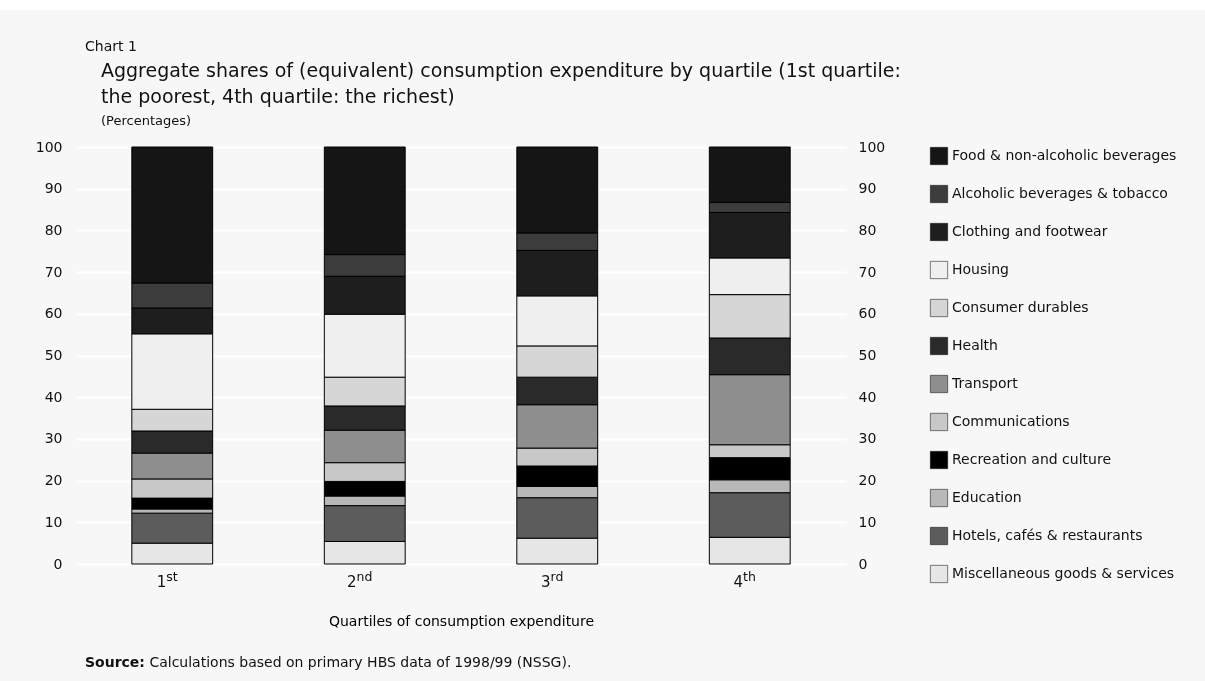  Describe the element at coordinates (461, 620) in the screenshot. I see `x-axis-title: Quartiles of consumption expenditure` at that location.